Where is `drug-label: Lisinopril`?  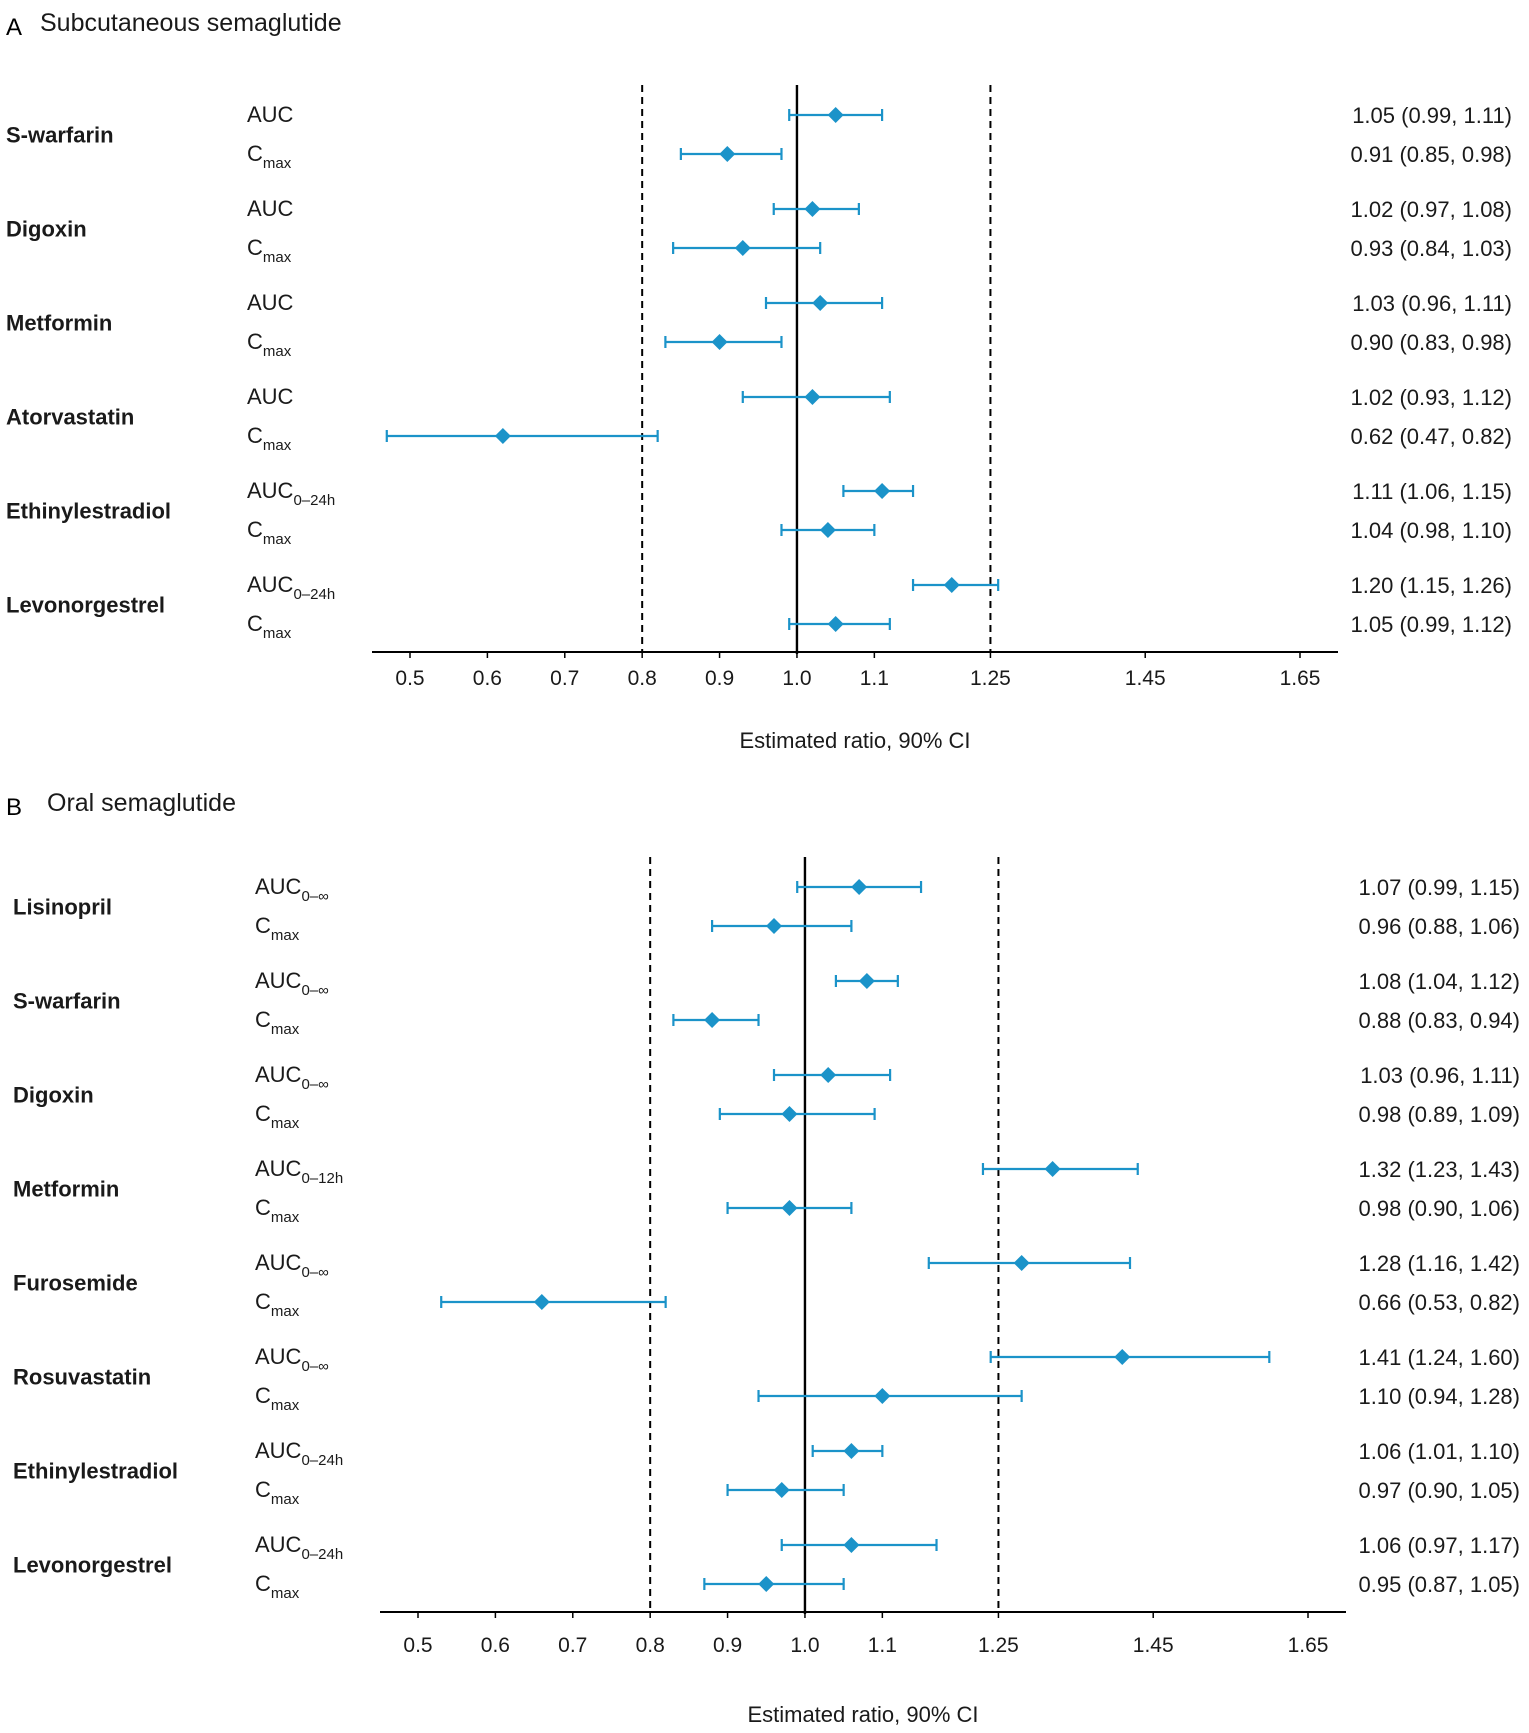 drug-label: Lisinopril is located at coordinates (62, 907).